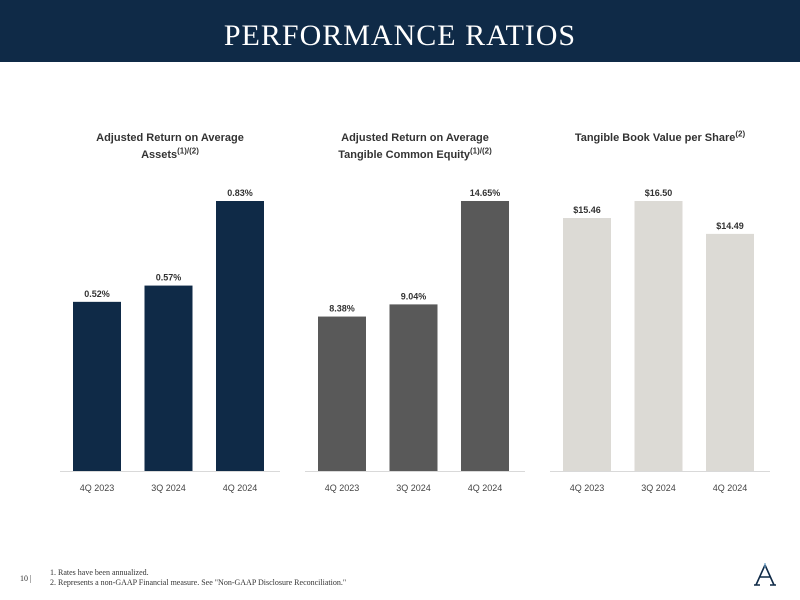 The width and height of the screenshot is (800, 600). Describe the element at coordinates (655, 138) in the screenshot. I see `chart-title-line1: Tangible Book Value per Share` at that location.